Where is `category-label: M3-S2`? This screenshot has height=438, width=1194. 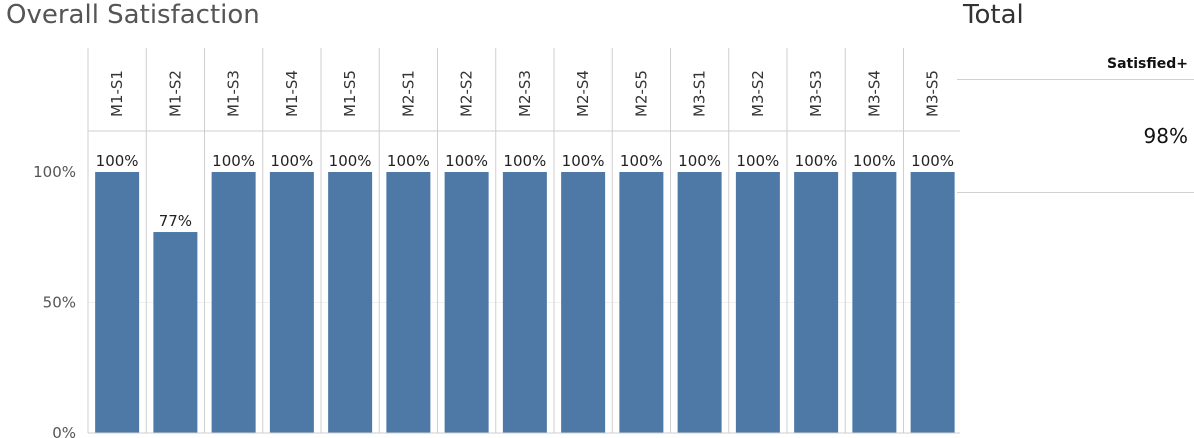 category-label: M3-S2 is located at coordinates (758, 93).